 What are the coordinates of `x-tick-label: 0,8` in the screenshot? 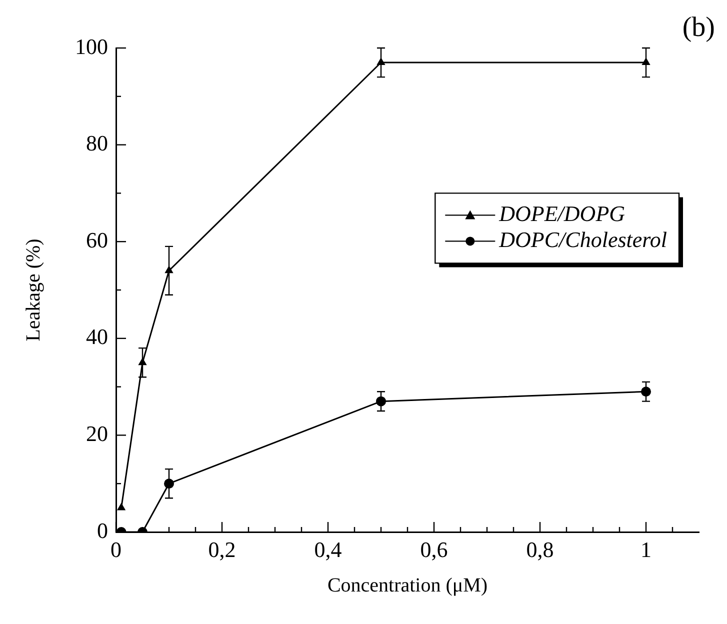 It's located at (540, 549).